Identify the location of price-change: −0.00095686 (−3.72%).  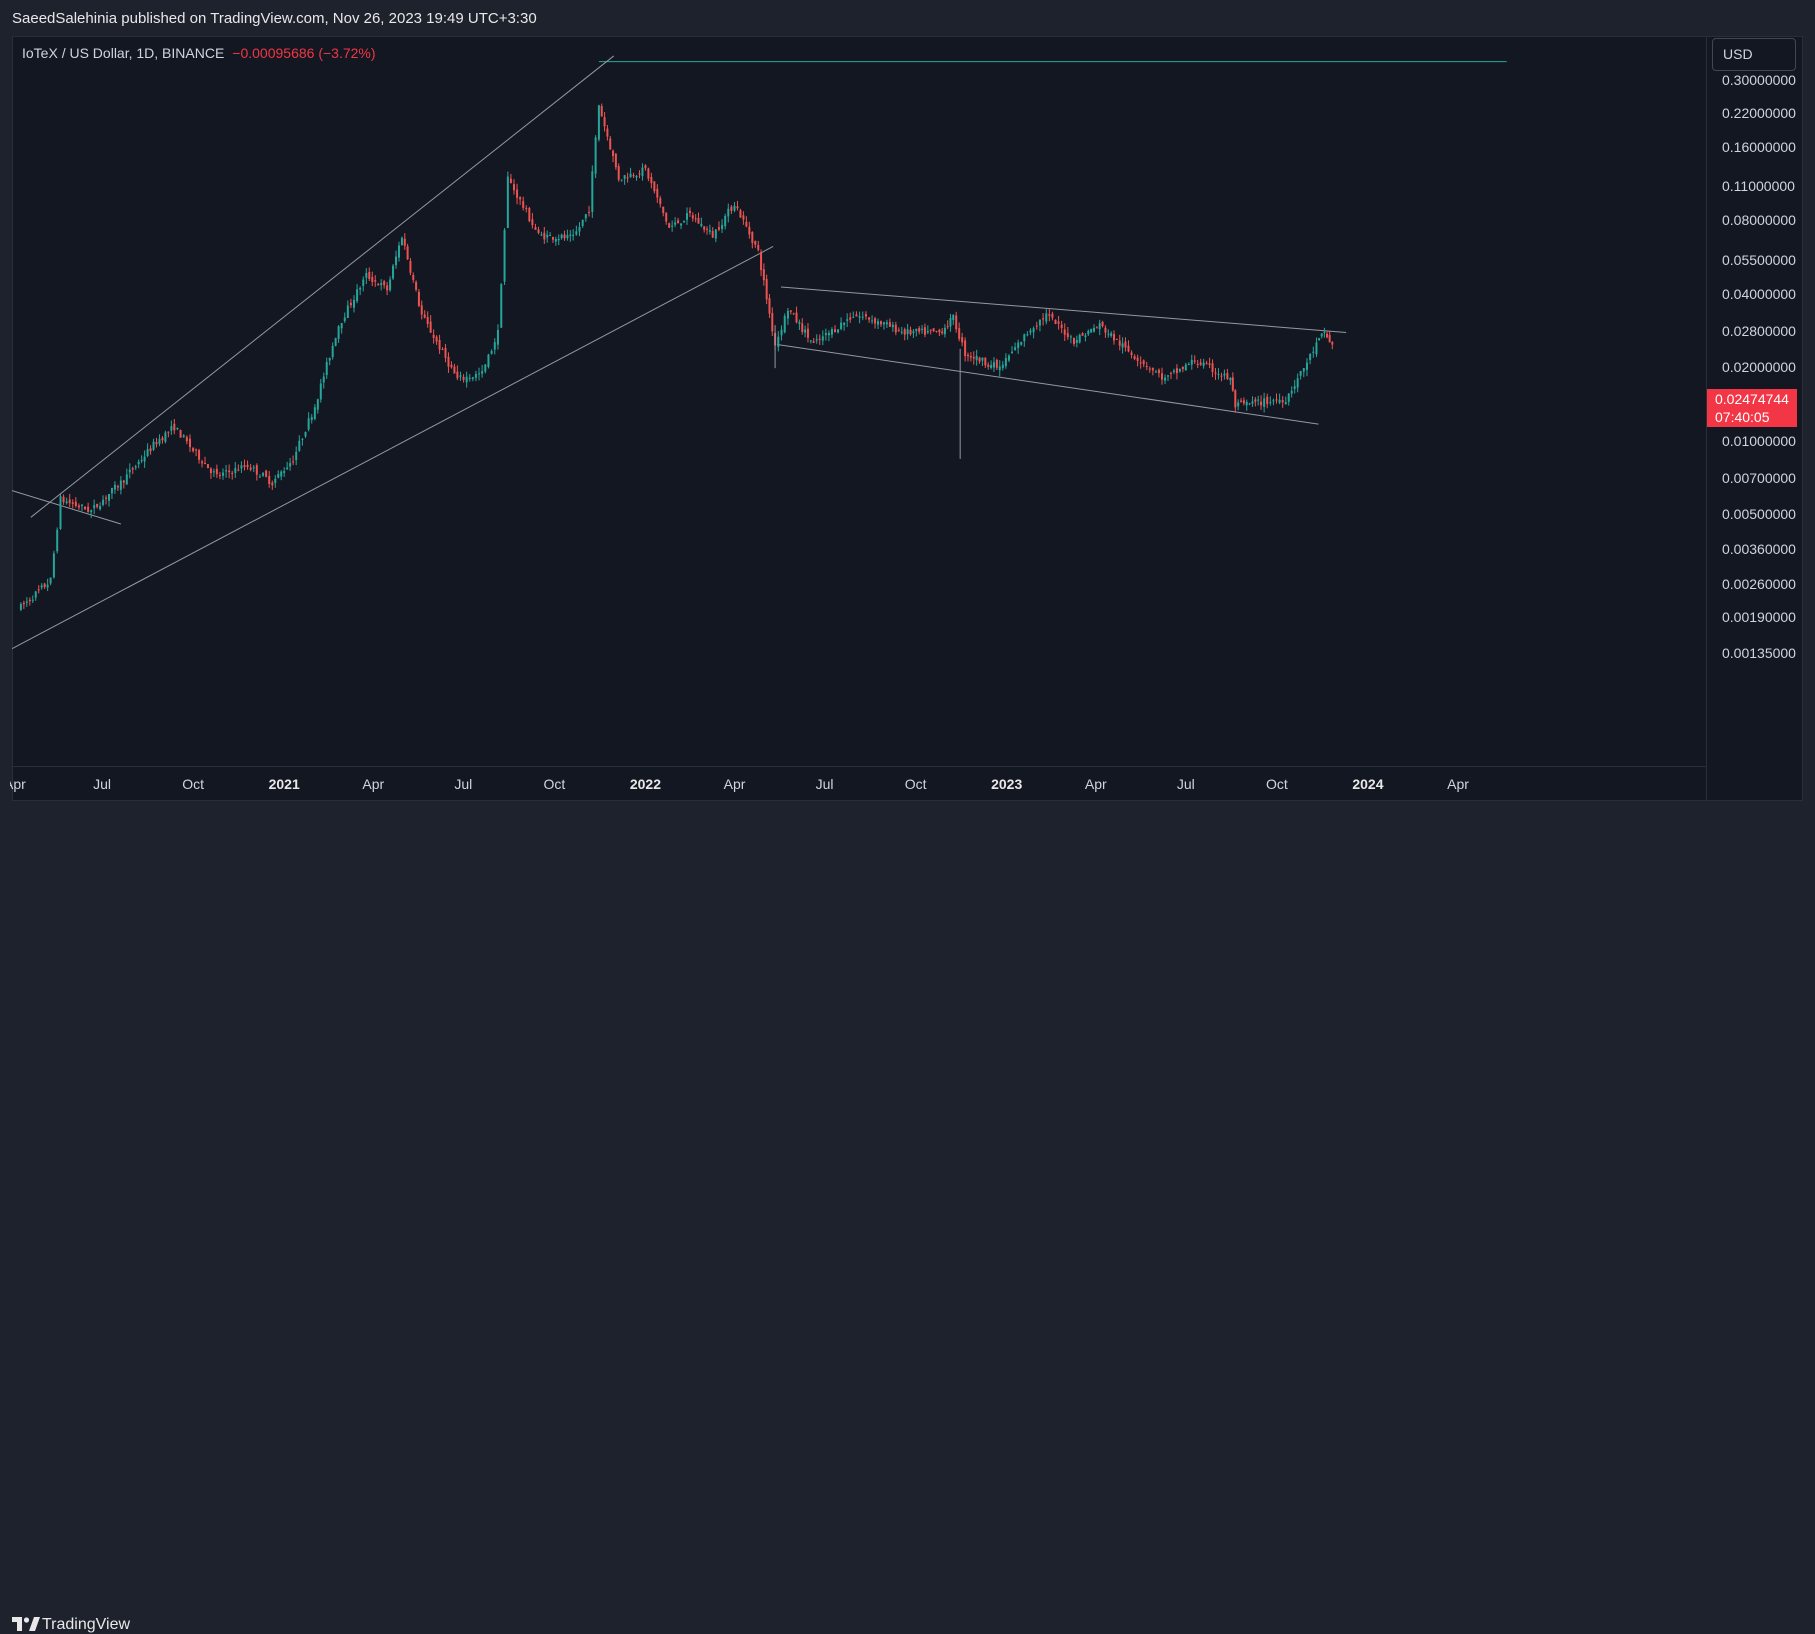
(304, 53).